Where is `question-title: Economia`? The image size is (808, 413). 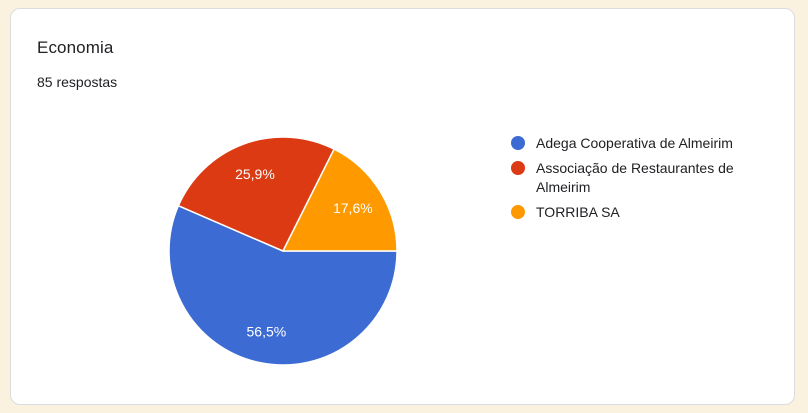
question-title: Economia is located at coordinates (75, 47).